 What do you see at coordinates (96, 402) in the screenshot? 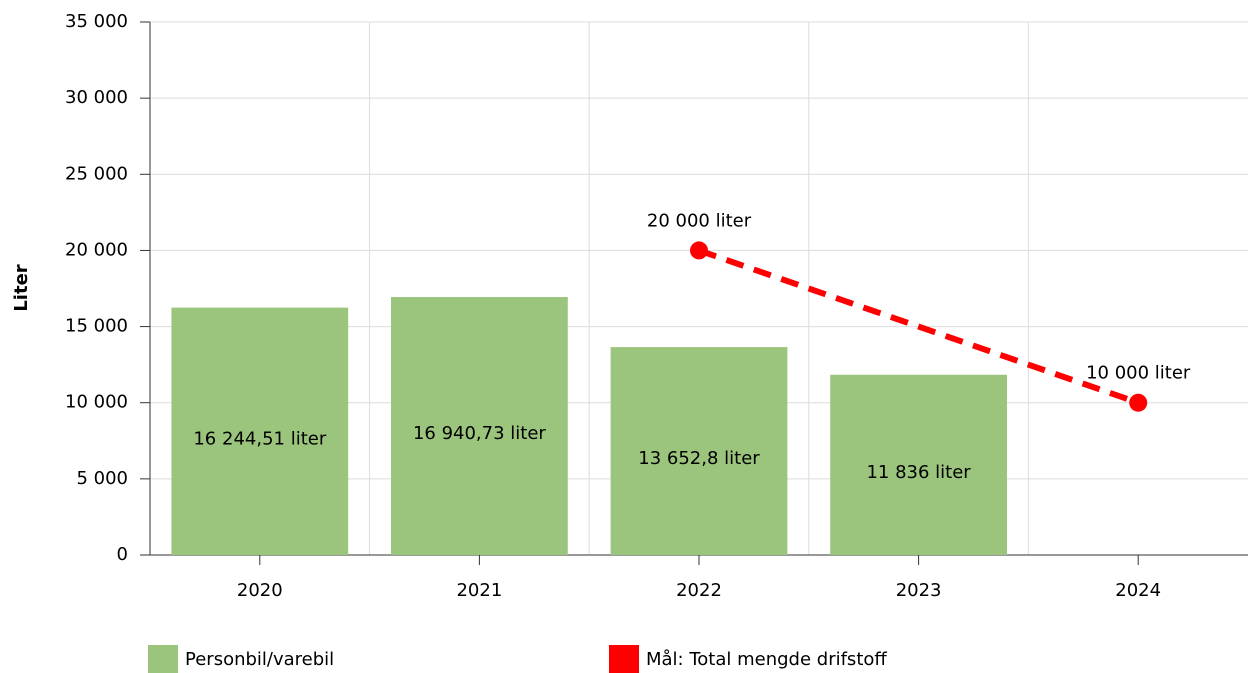
I see `y-tick-label: 10 000` at bounding box center [96, 402].